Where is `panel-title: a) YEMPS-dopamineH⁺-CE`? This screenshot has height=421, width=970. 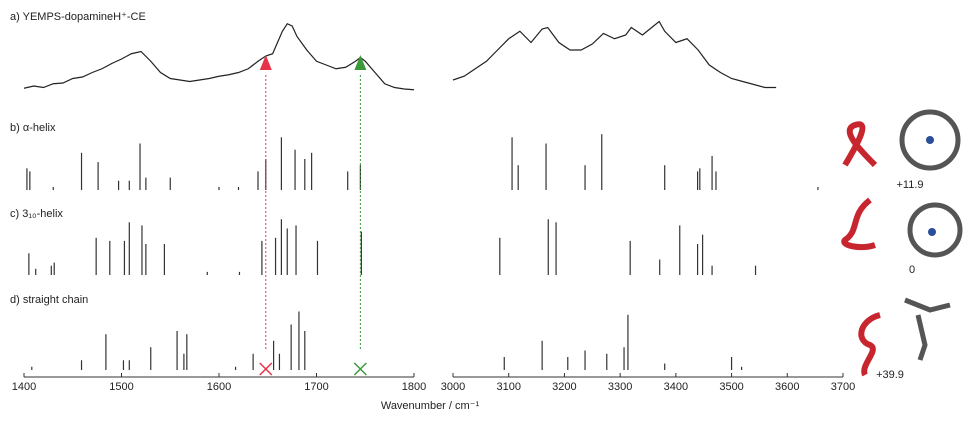
panel-title: a) YEMPS-dopamineH⁺-CE is located at coordinates (78, 17).